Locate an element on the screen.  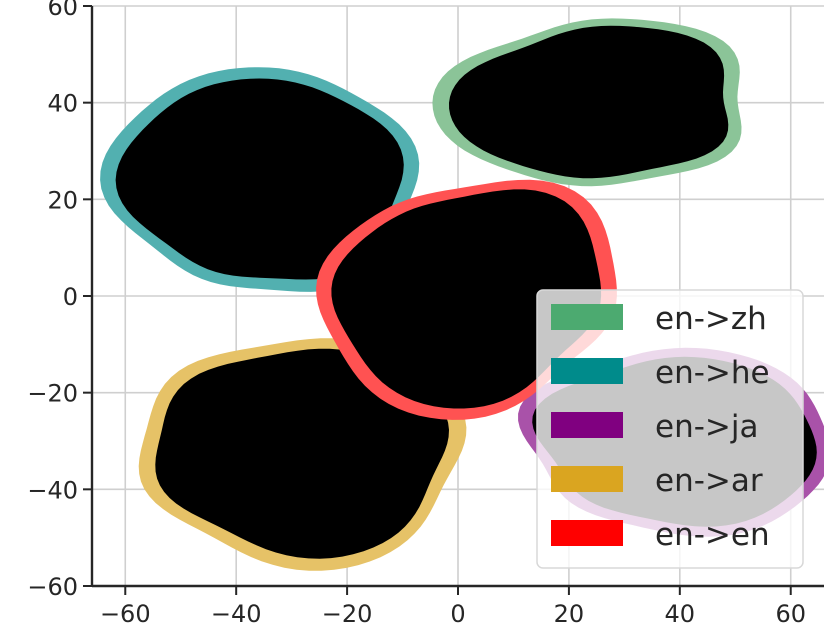
x-tick-label: 40 is located at coordinates (680, 614).